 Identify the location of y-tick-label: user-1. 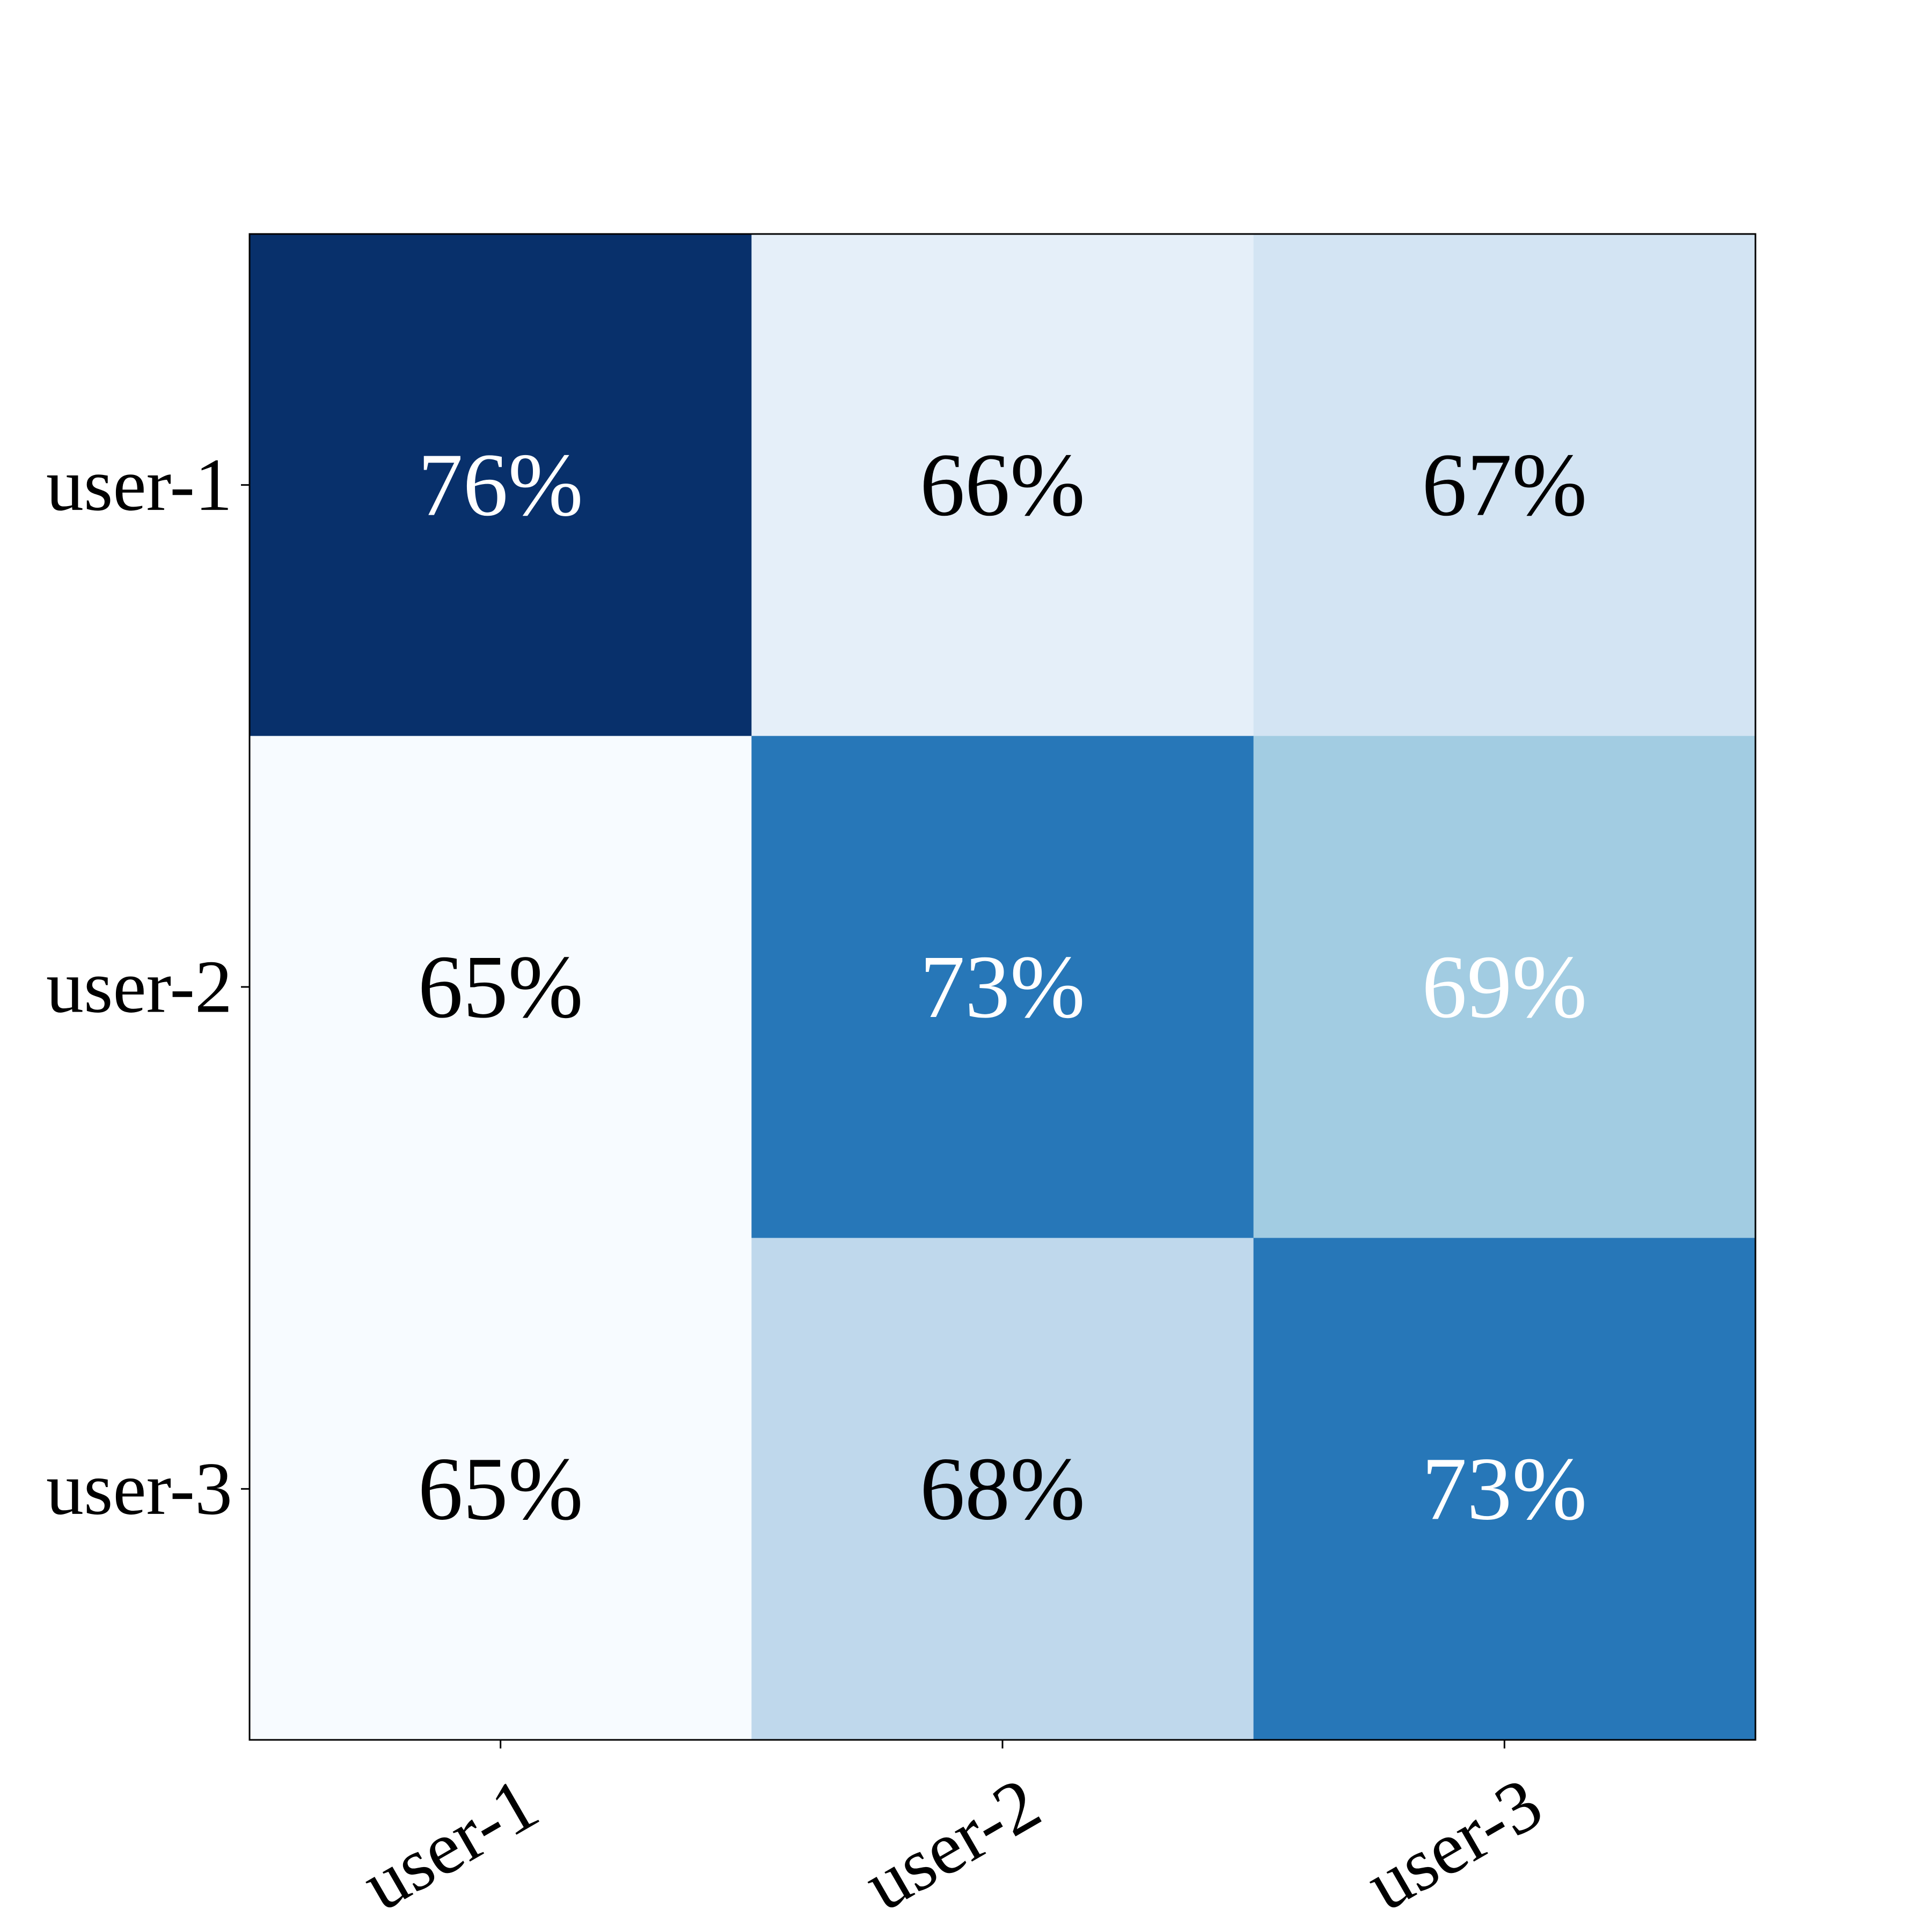
(139, 484).